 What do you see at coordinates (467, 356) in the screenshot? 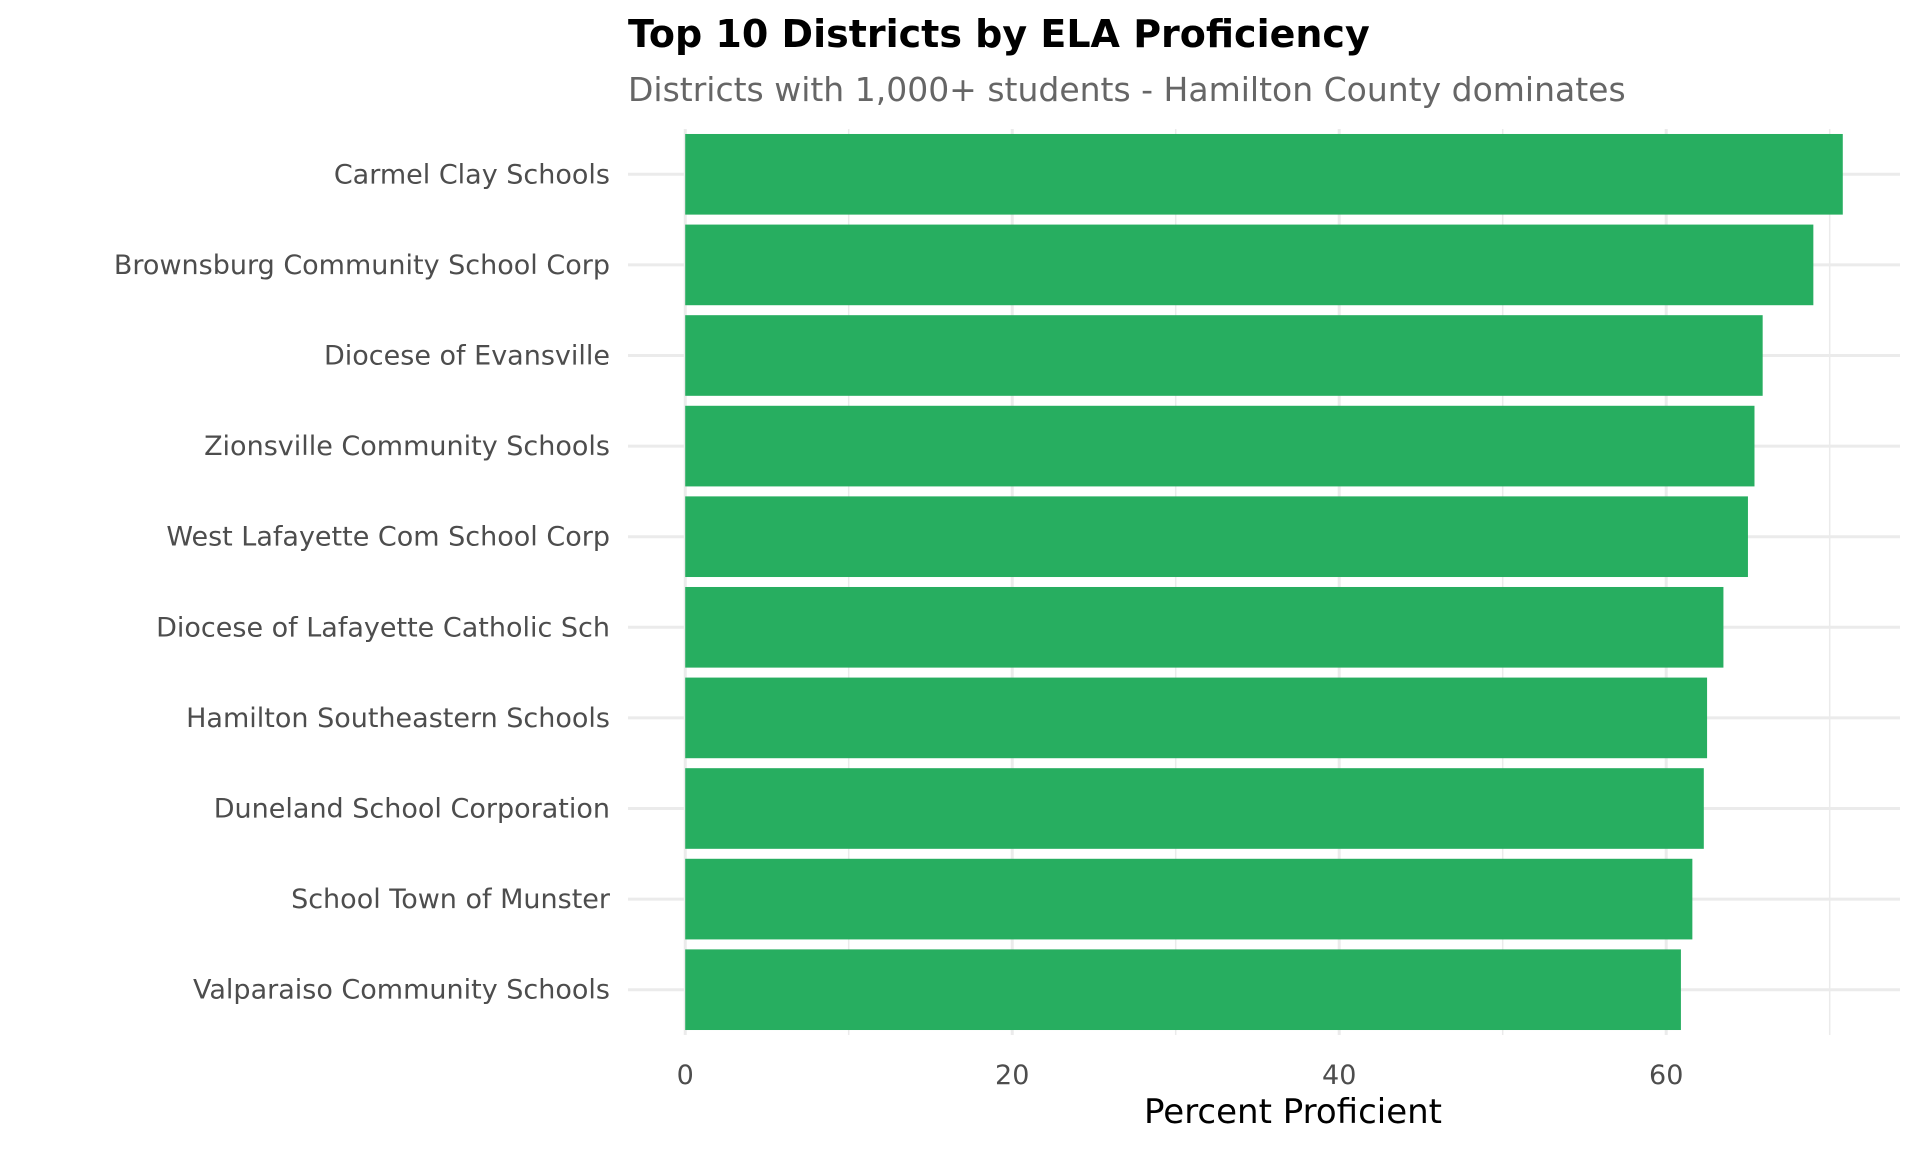
I see `y-tick-label: Diocese of Evansville` at bounding box center [467, 356].